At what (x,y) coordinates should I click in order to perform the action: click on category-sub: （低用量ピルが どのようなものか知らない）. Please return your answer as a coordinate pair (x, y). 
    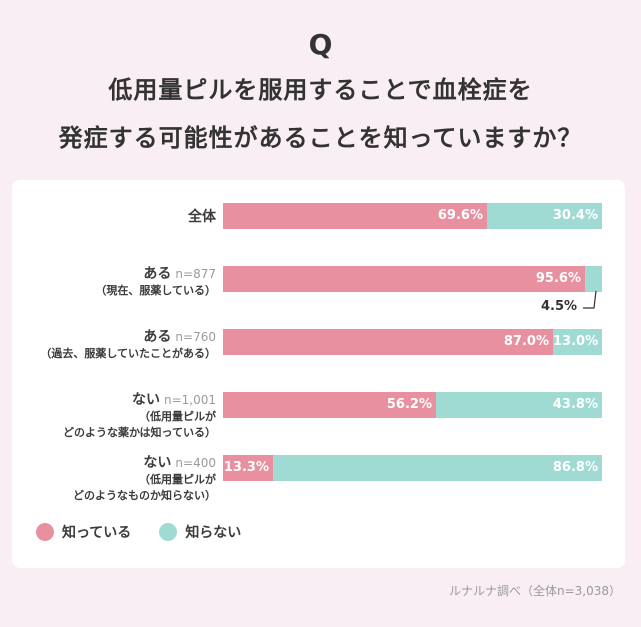
    Looking at the image, I should click on (144, 487).